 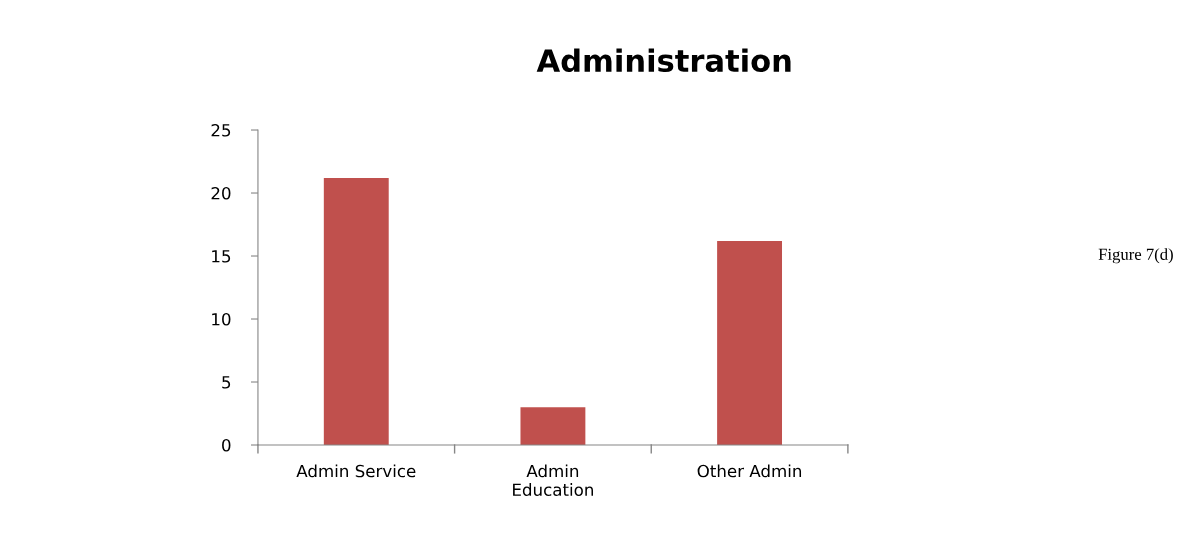 What do you see at coordinates (356, 471) in the screenshot?
I see `x-tick-label: Admin Service` at bounding box center [356, 471].